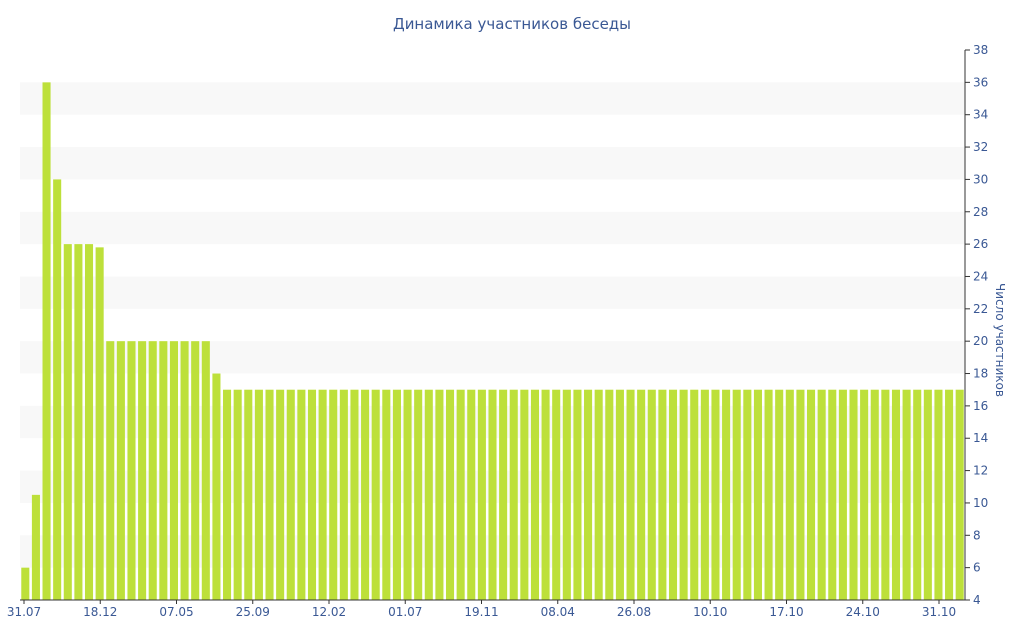 This screenshot has height=640, width=1024. I want to click on y-tick-label: 32, so click(980, 147).